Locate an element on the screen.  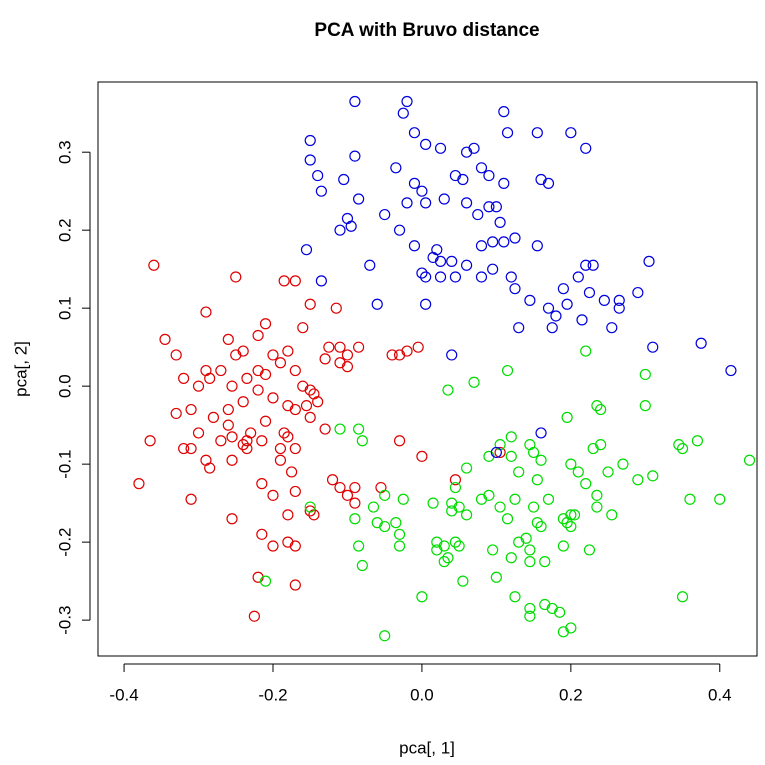
x-tick-label: -0.4 is located at coordinates (123, 694).